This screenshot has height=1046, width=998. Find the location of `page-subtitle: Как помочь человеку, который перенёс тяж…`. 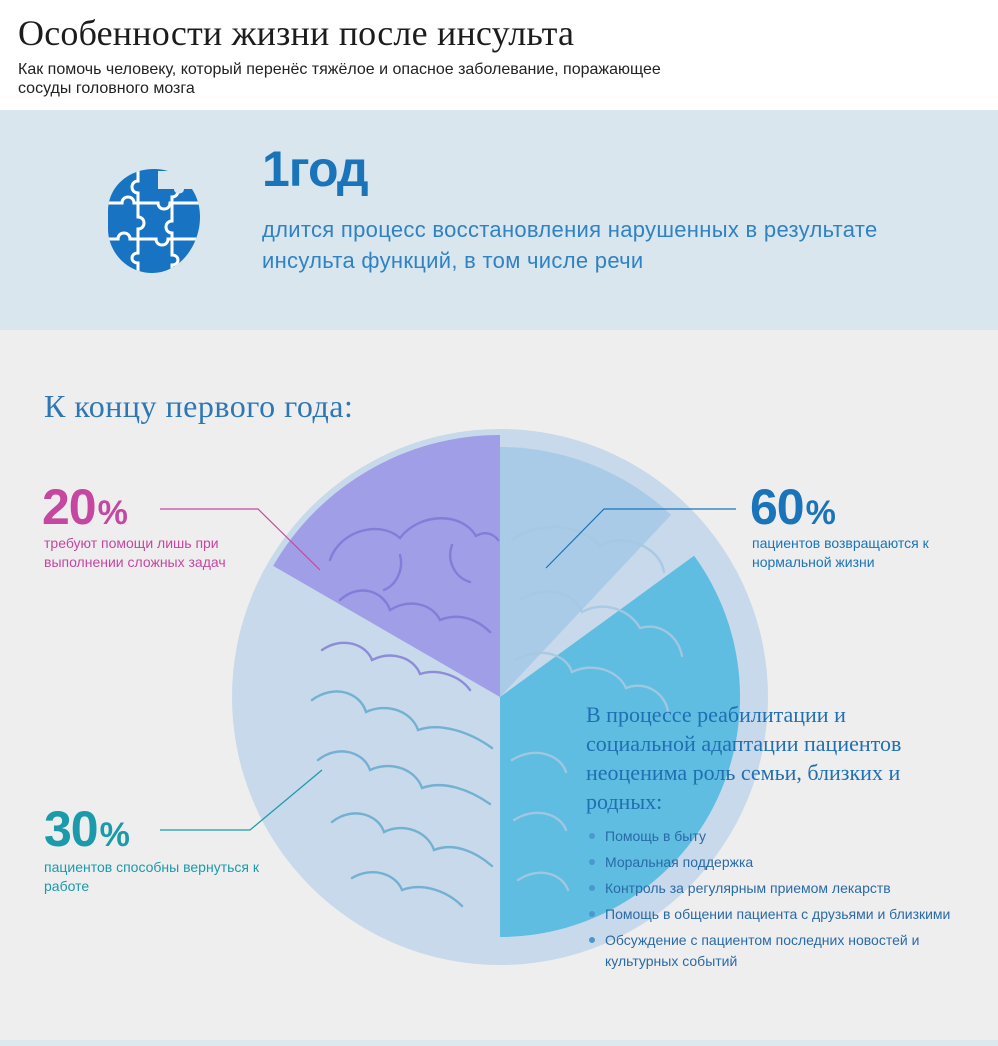

page-subtitle: Как помочь человеку, который перенёс тяж… is located at coordinates (339, 79).